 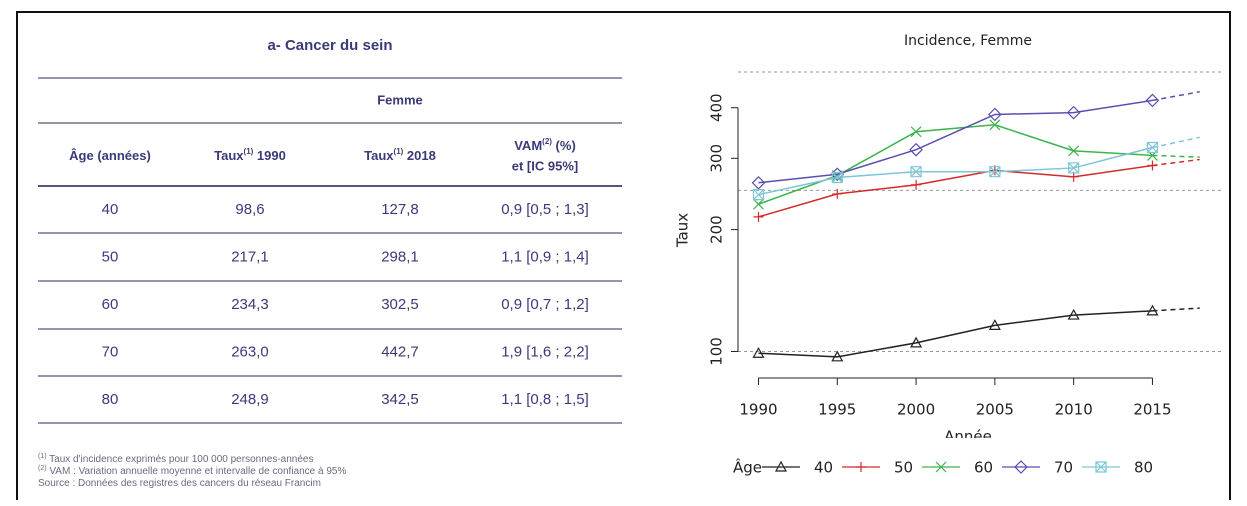 I want to click on legend-entry: 70, so click(x=1037, y=468).